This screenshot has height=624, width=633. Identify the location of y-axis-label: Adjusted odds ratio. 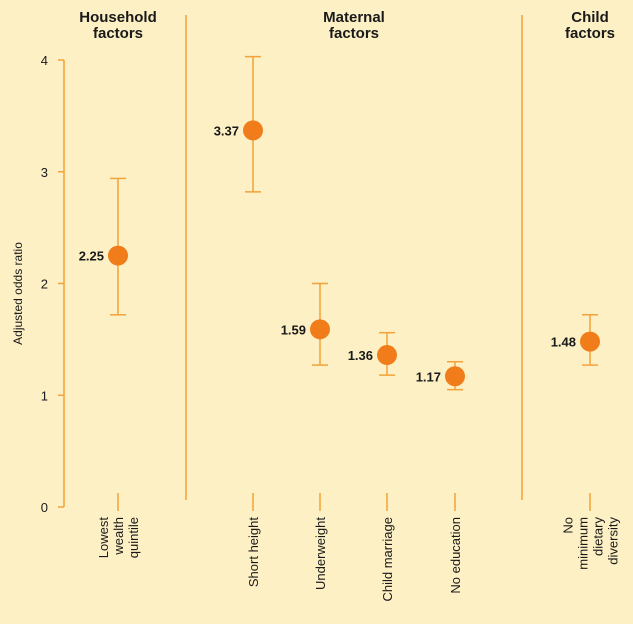
(18, 293).